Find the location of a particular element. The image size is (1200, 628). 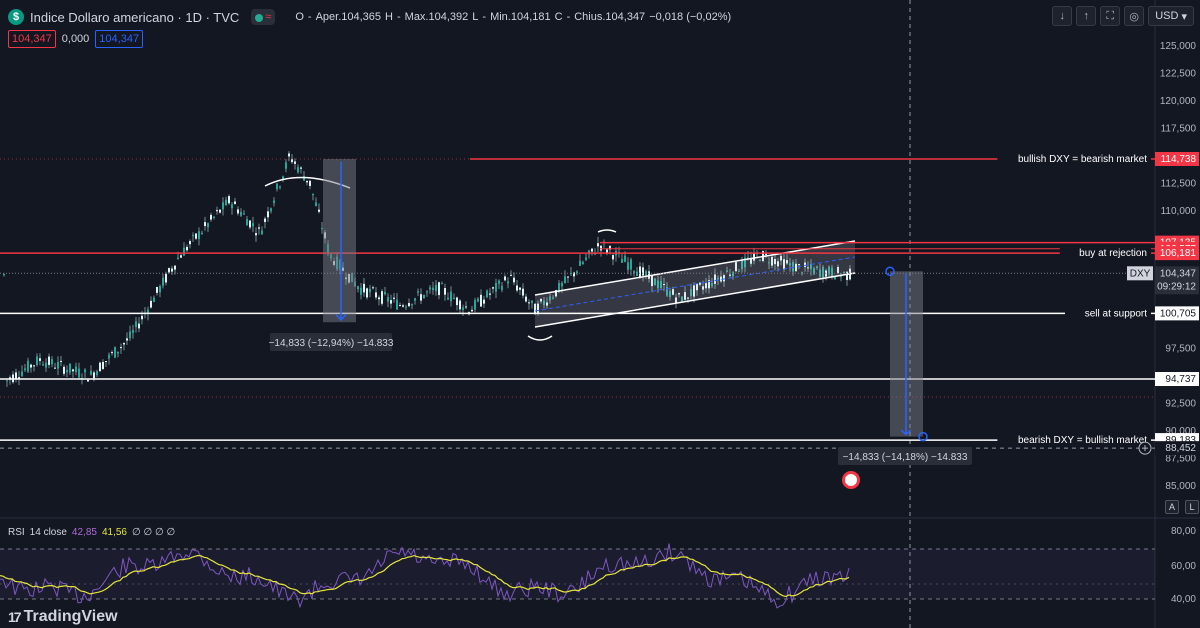

upload-icon: ↑ is located at coordinates (1086, 16).